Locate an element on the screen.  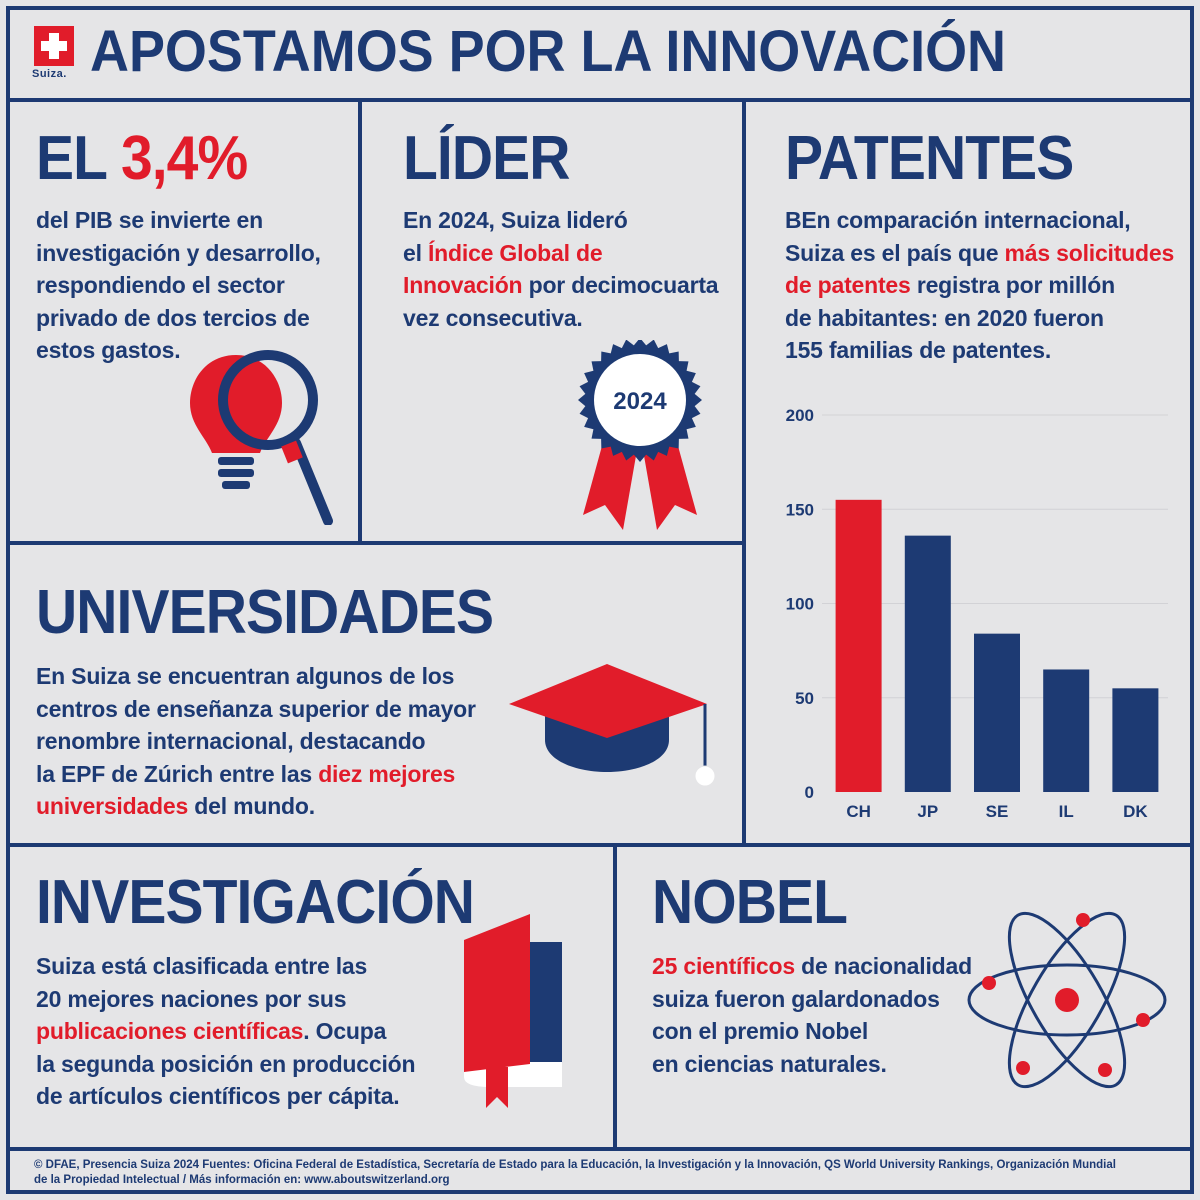
pib-title: EL 3,4% is located at coordinates (142, 158).